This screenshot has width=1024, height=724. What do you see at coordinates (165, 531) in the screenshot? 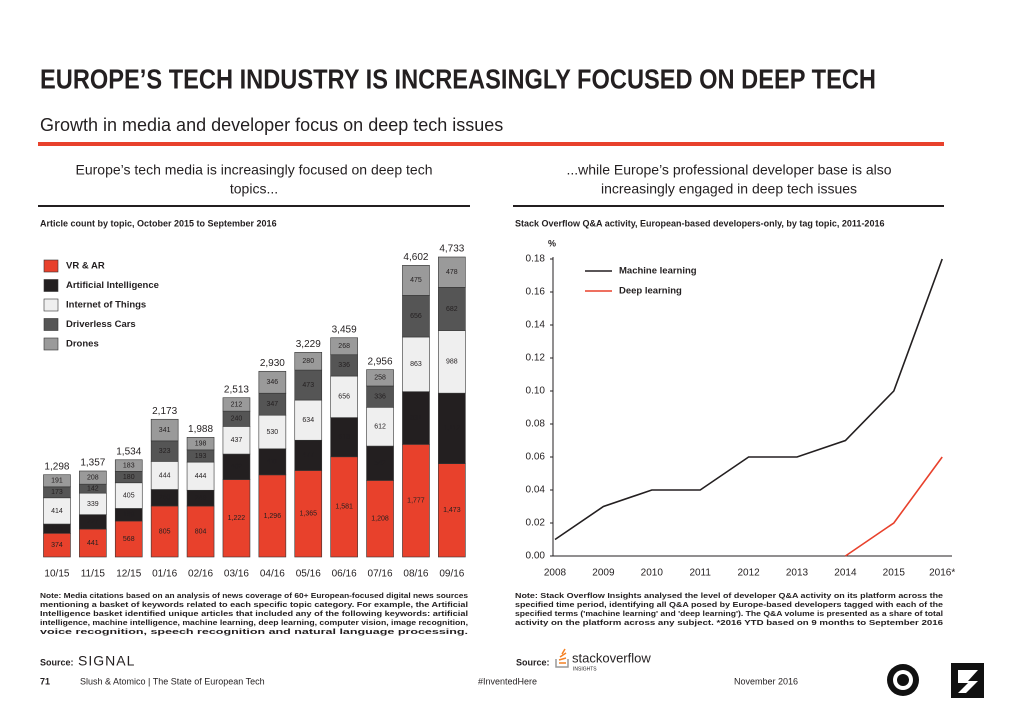
I see `segment-label: 805` at bounding box center [165, 531].